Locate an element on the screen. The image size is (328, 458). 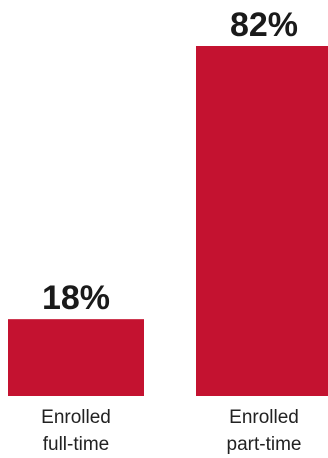
category-label-1-line-0: Enrolled is located at coordinates (264, 417).